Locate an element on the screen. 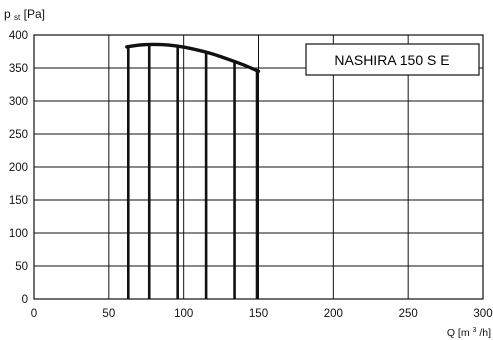 This screenshot has height=340, width=493. x-tick-label-150: 150 is located at coordinates (258, 314).